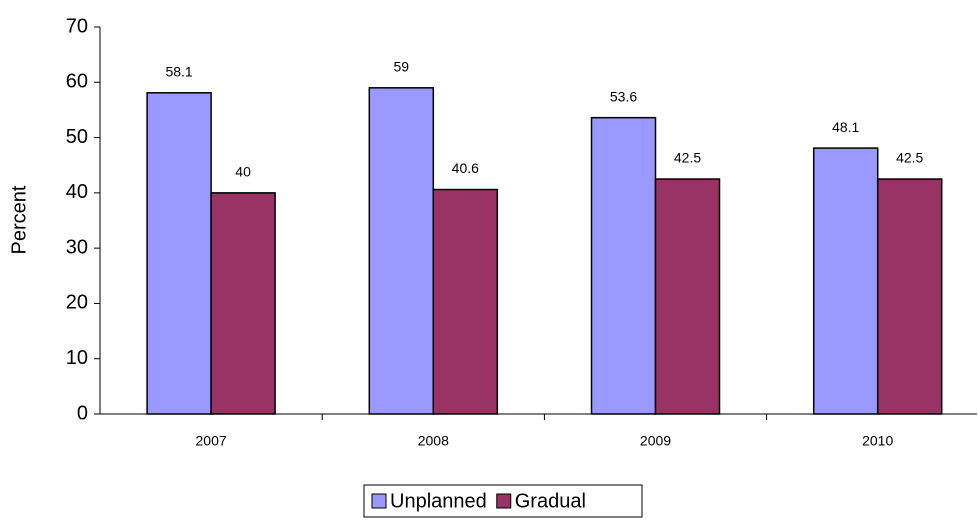 This screenshot has height=520, width=978. I want to click on x-tick-label: 2007, so click(211, 441).